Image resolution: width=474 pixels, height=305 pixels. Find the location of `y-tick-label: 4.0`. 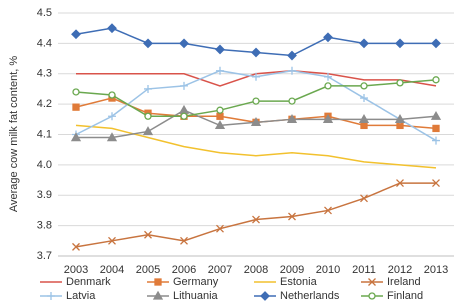

y-tick-label: 4.0 is located at coordinates (44, 165).